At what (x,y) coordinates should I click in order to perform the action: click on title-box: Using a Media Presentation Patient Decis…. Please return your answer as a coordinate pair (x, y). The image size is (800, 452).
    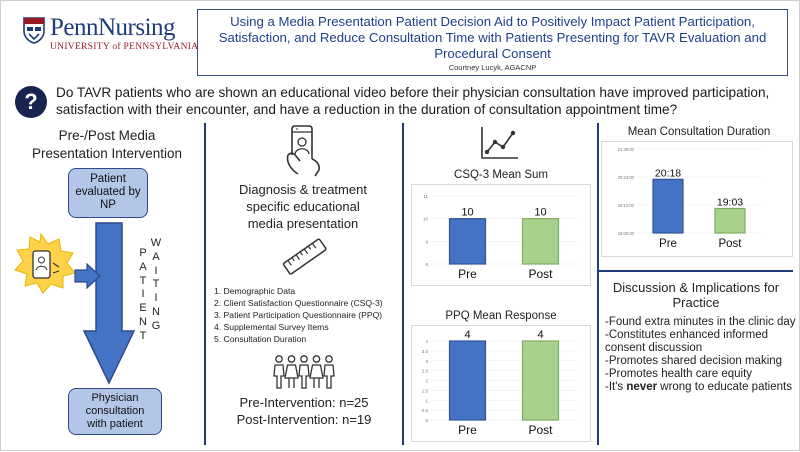
    Looking at the image, I should click on (492, 42).